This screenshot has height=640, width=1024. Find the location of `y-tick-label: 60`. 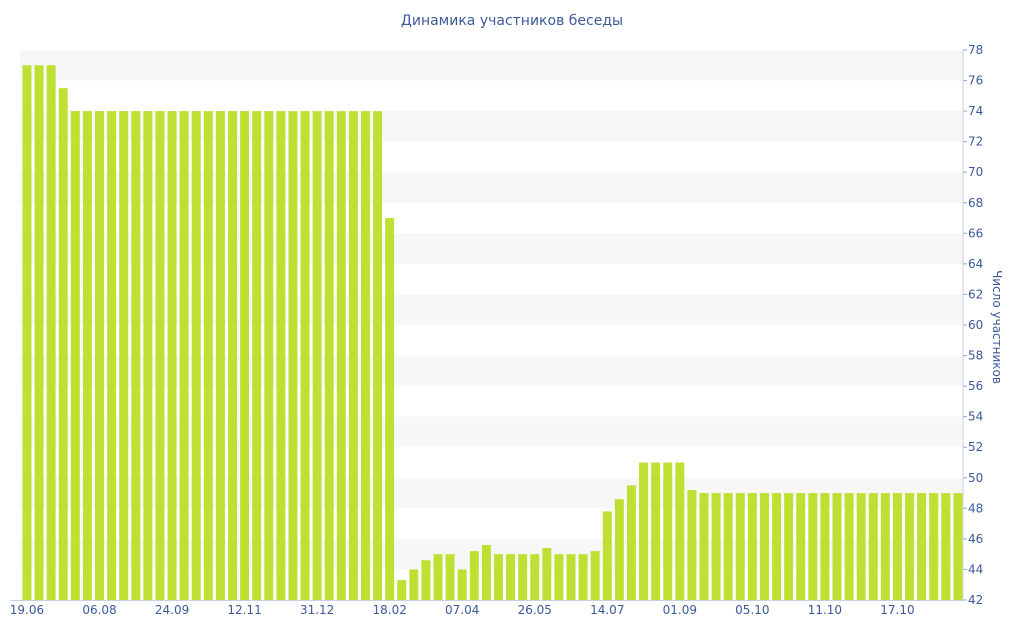

y-tick-label: 60 is located at coordinates (975, 325).